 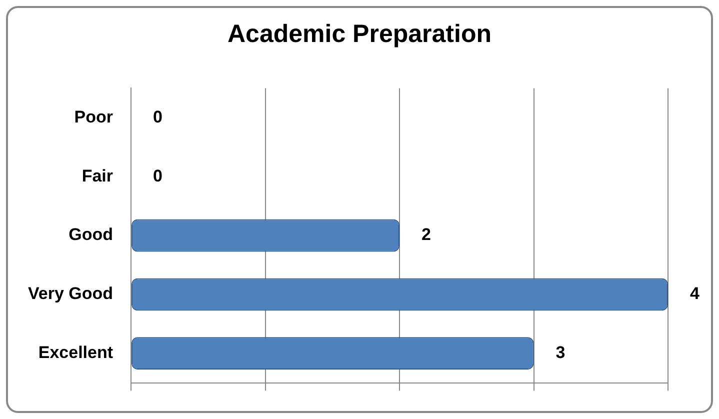 I want to click on y-tick-label: Good, so click(x=91, y=234).